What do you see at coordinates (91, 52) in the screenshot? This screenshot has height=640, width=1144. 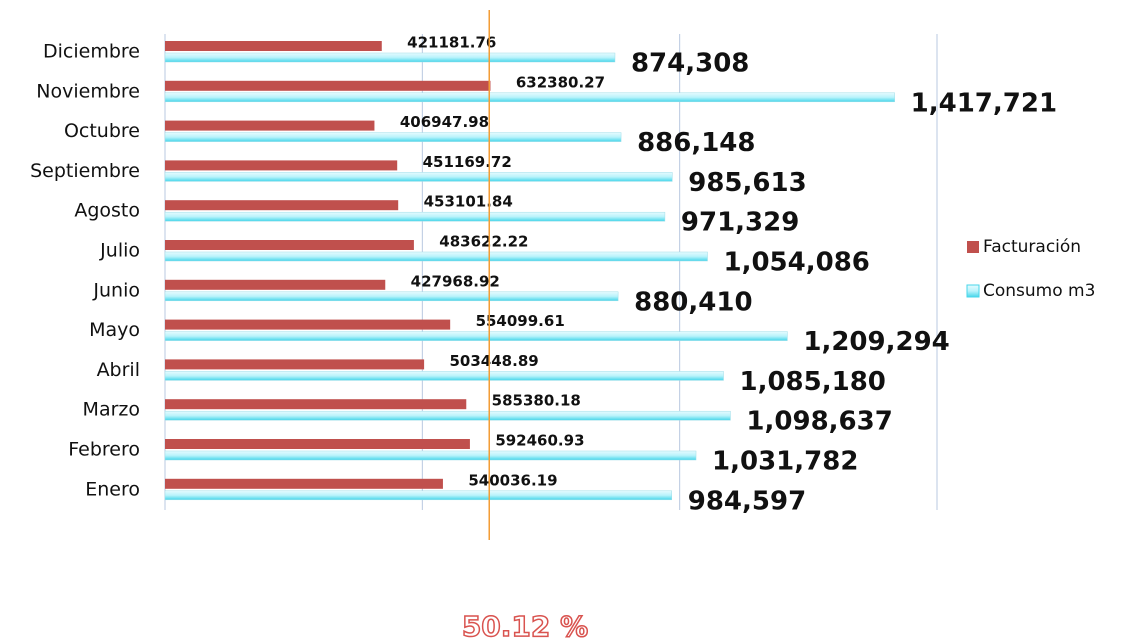 I see `y-tick-label: Diciembre` at bounding box center [91, 52].